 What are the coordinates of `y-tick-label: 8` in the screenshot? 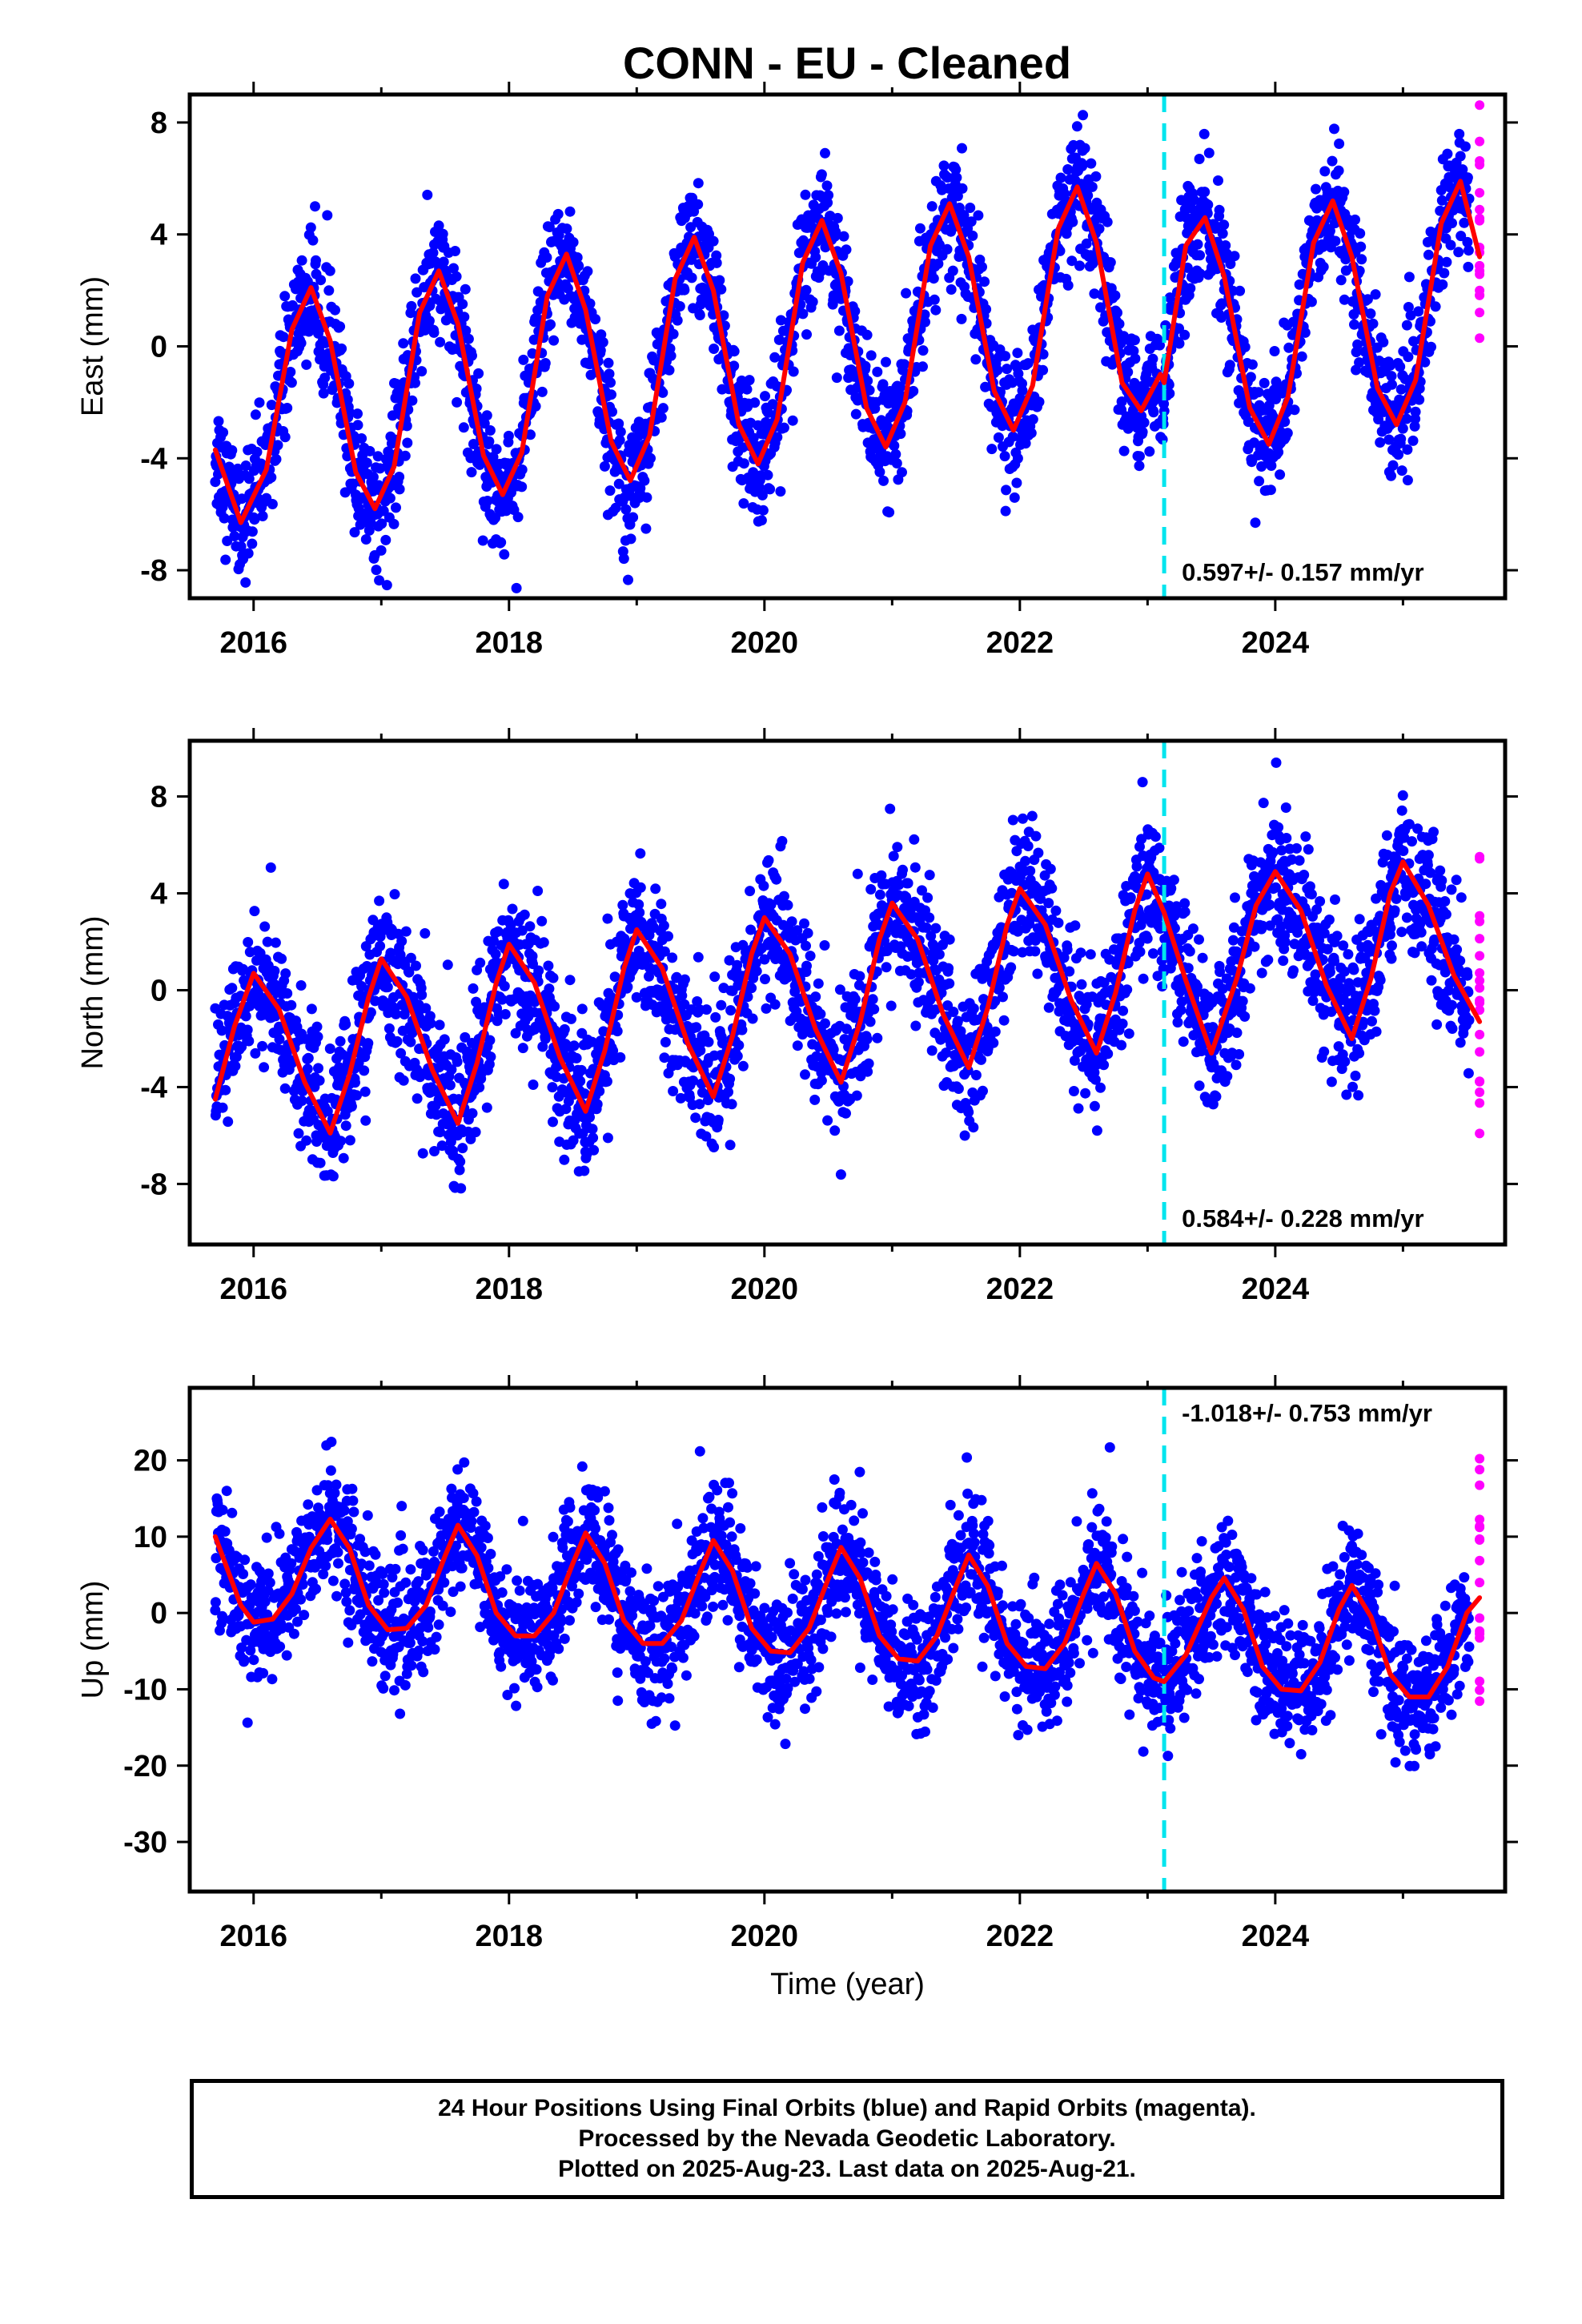 It's located at (159, 123).